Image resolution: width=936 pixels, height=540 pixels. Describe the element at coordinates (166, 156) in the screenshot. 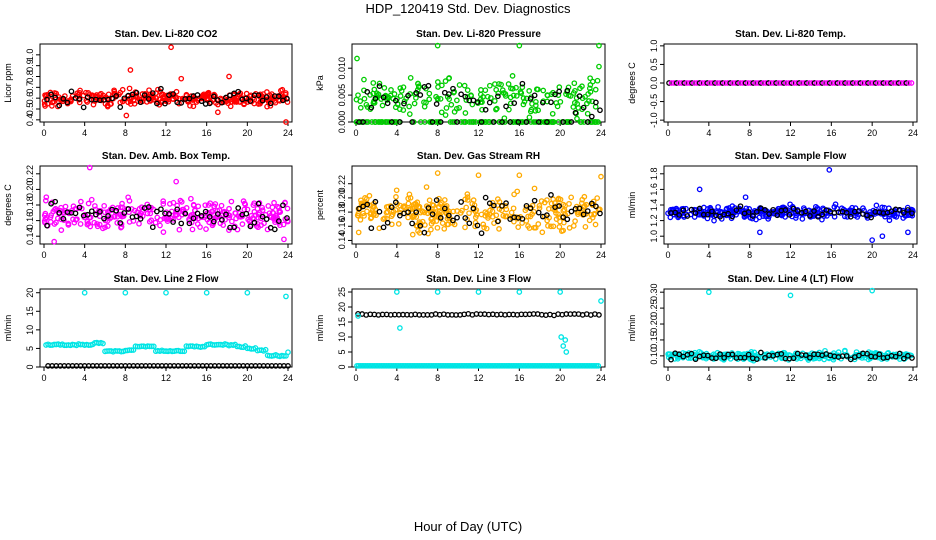

I see `panel-title: Stan. Dev. Amb. Box Temp.` at that location.